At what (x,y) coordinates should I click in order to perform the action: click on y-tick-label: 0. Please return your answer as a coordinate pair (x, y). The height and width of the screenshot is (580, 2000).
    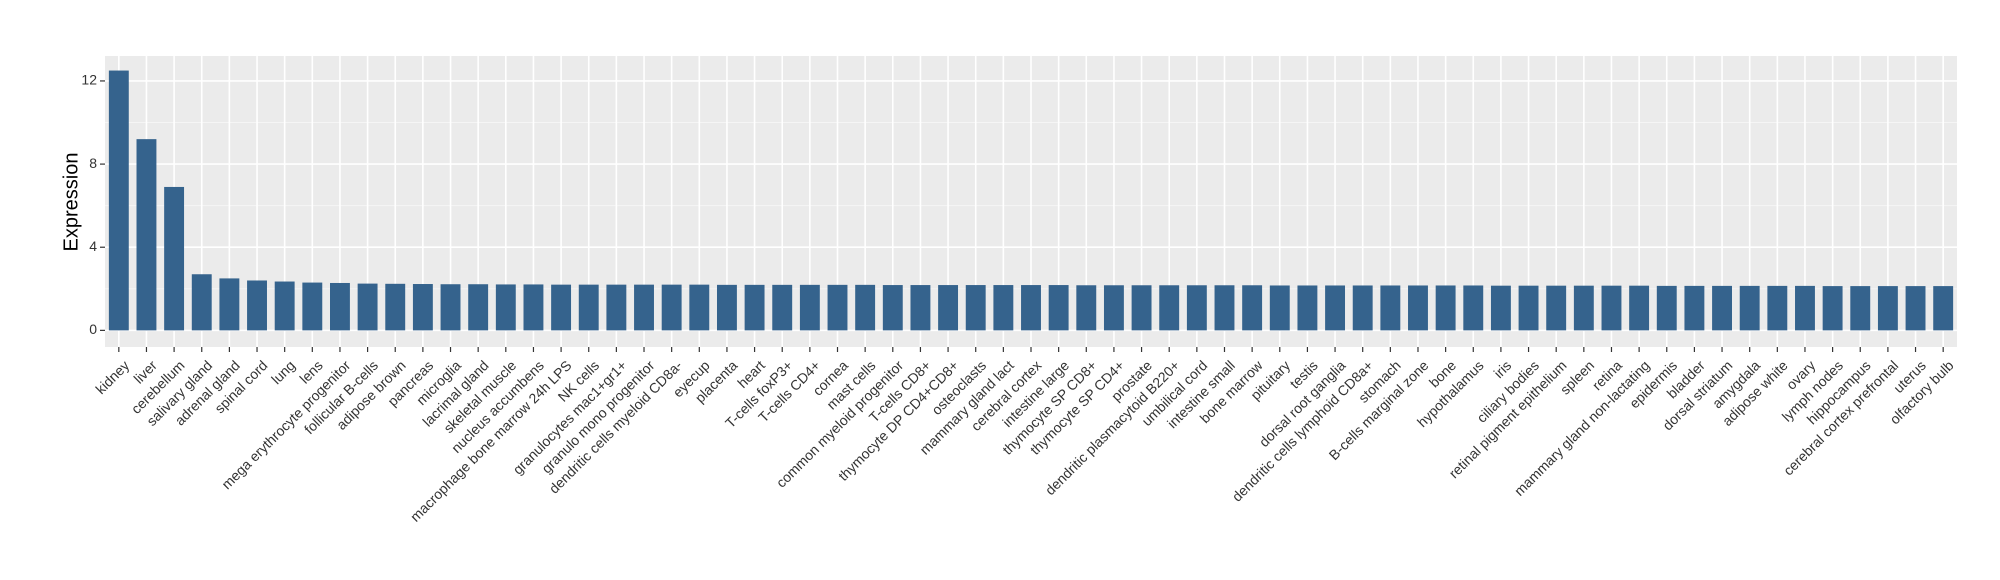
    Looking at the image, I should click on (93, 329).